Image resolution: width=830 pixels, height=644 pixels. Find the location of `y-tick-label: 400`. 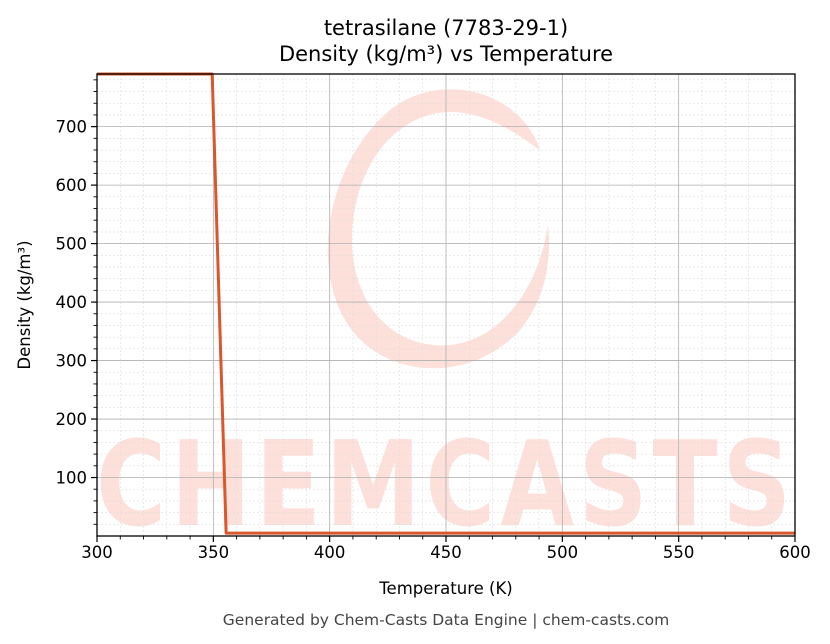

y-tick-label: 400 is located at coordinates (72, 302).